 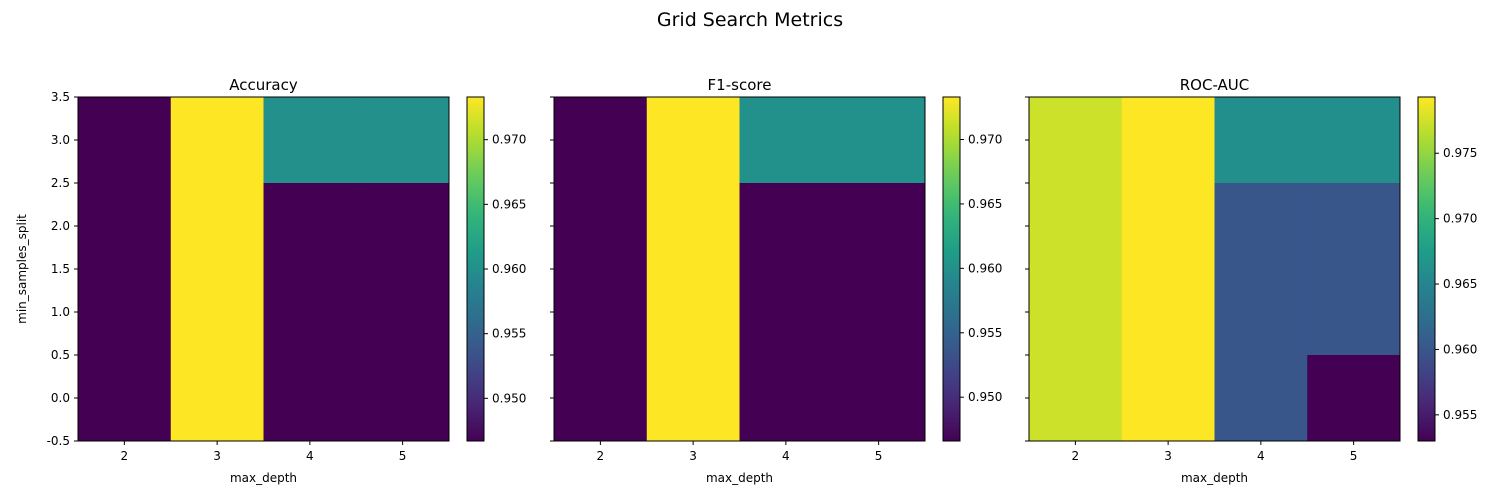 What do you see at coordinates (60, 398) in the screenshot?
I see `y-tick-label: 0.0` at bounding box center [60, 398].